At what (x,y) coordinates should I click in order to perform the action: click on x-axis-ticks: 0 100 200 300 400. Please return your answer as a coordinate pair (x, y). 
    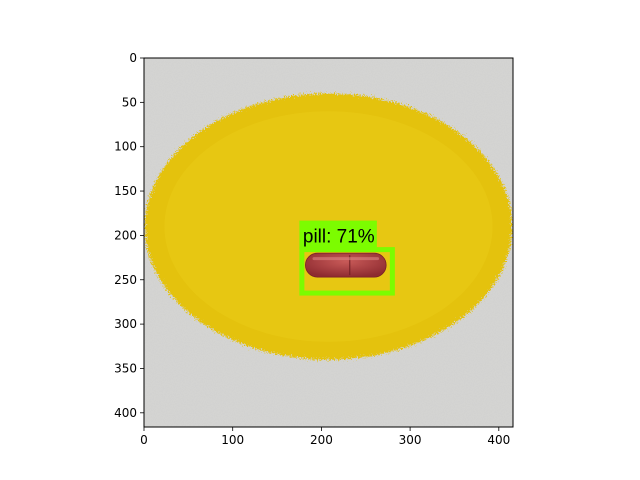
    Looking at the image, I should click on (325, 437).